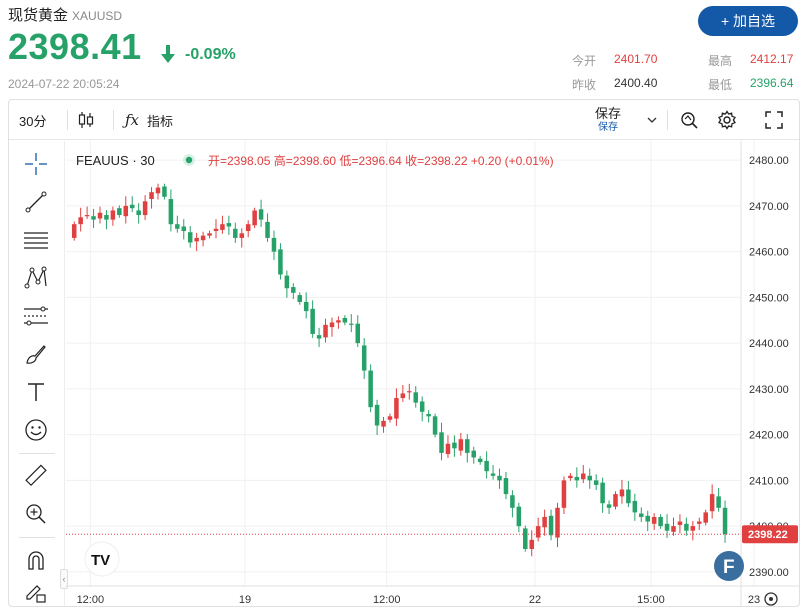 The width and height of the screenshot is (806, 608). I want to click on snapshot-icon, so click(689, 120).